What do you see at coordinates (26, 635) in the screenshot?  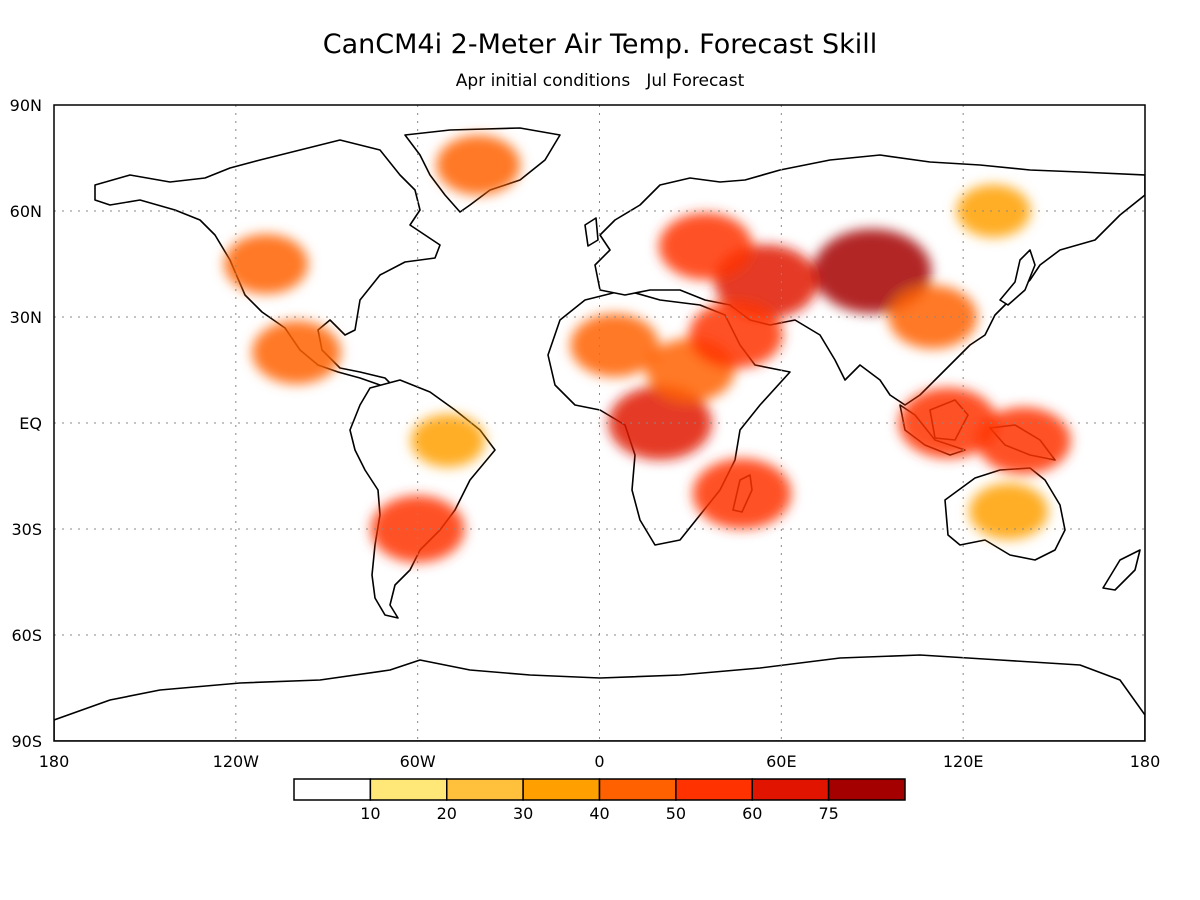 I see `latitude-label: 60S` at bounding box center [26, 635].